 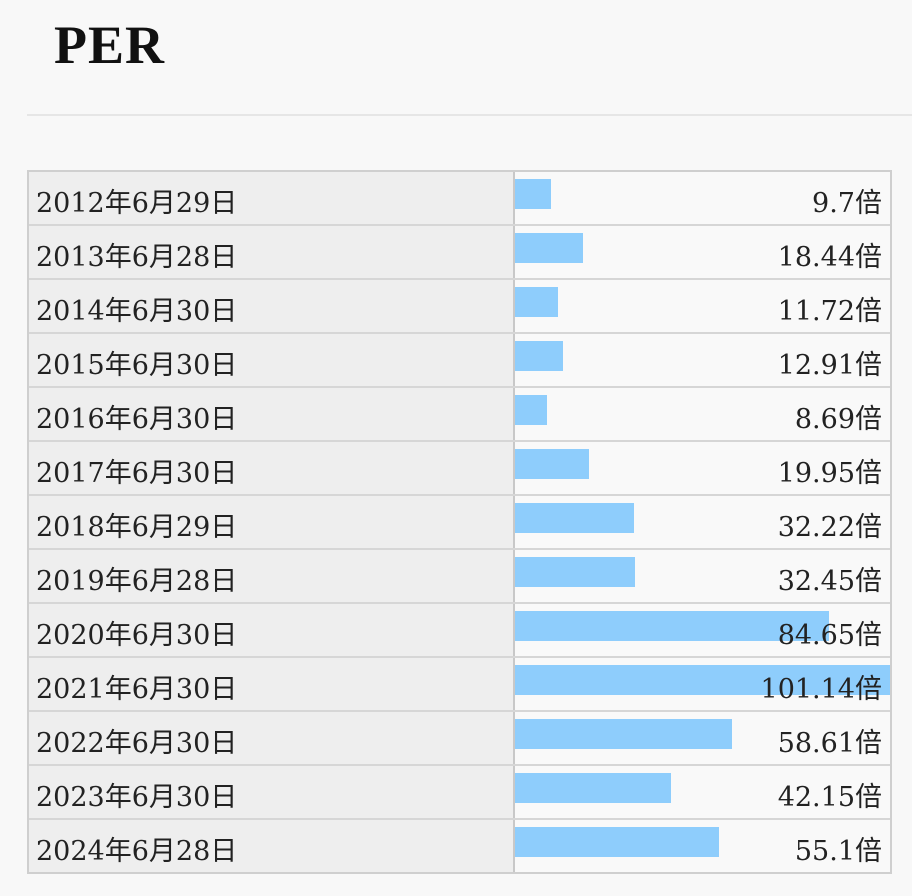 I want to click on table-row: 2016年6月30日 8.69倍, so click(x=459, y=415).